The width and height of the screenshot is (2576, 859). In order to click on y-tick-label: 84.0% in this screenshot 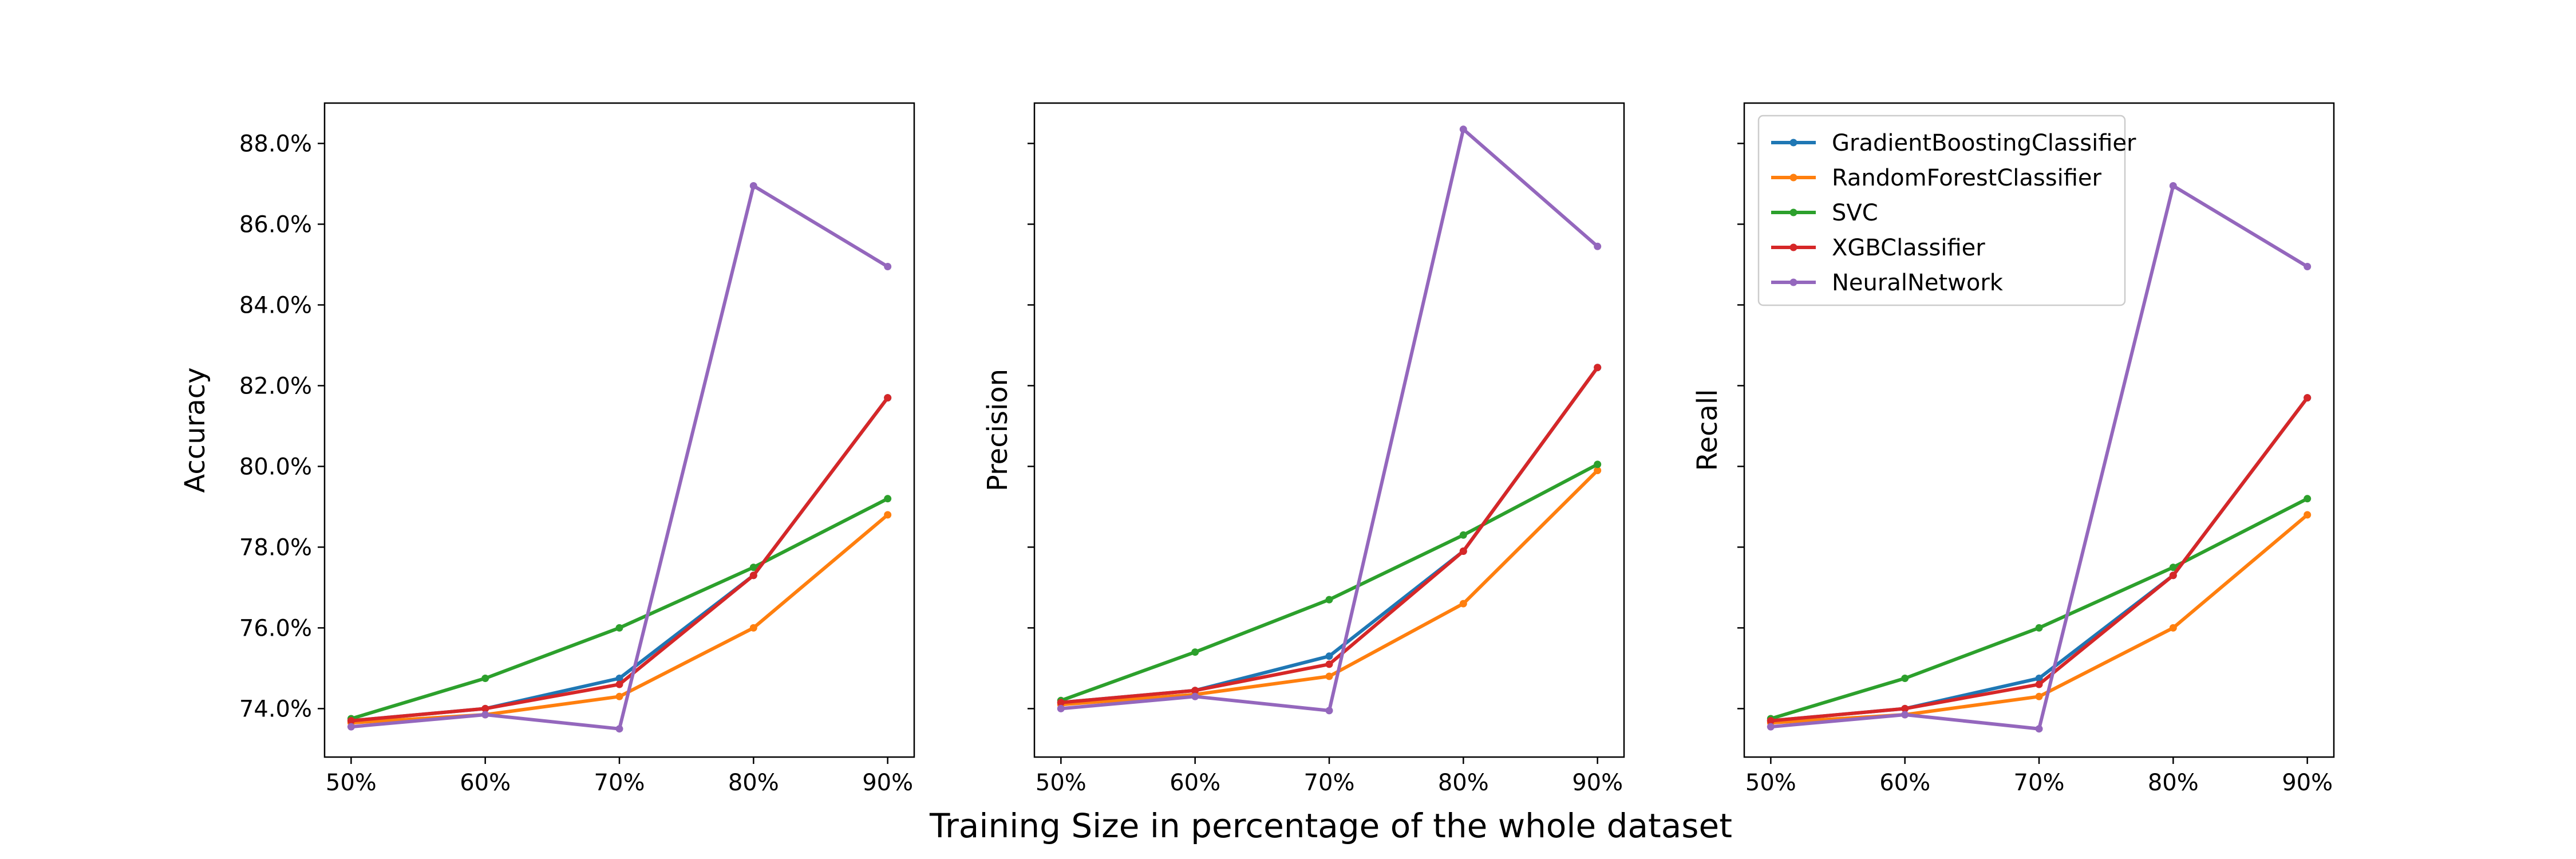, I will do `click(275, 305)`.